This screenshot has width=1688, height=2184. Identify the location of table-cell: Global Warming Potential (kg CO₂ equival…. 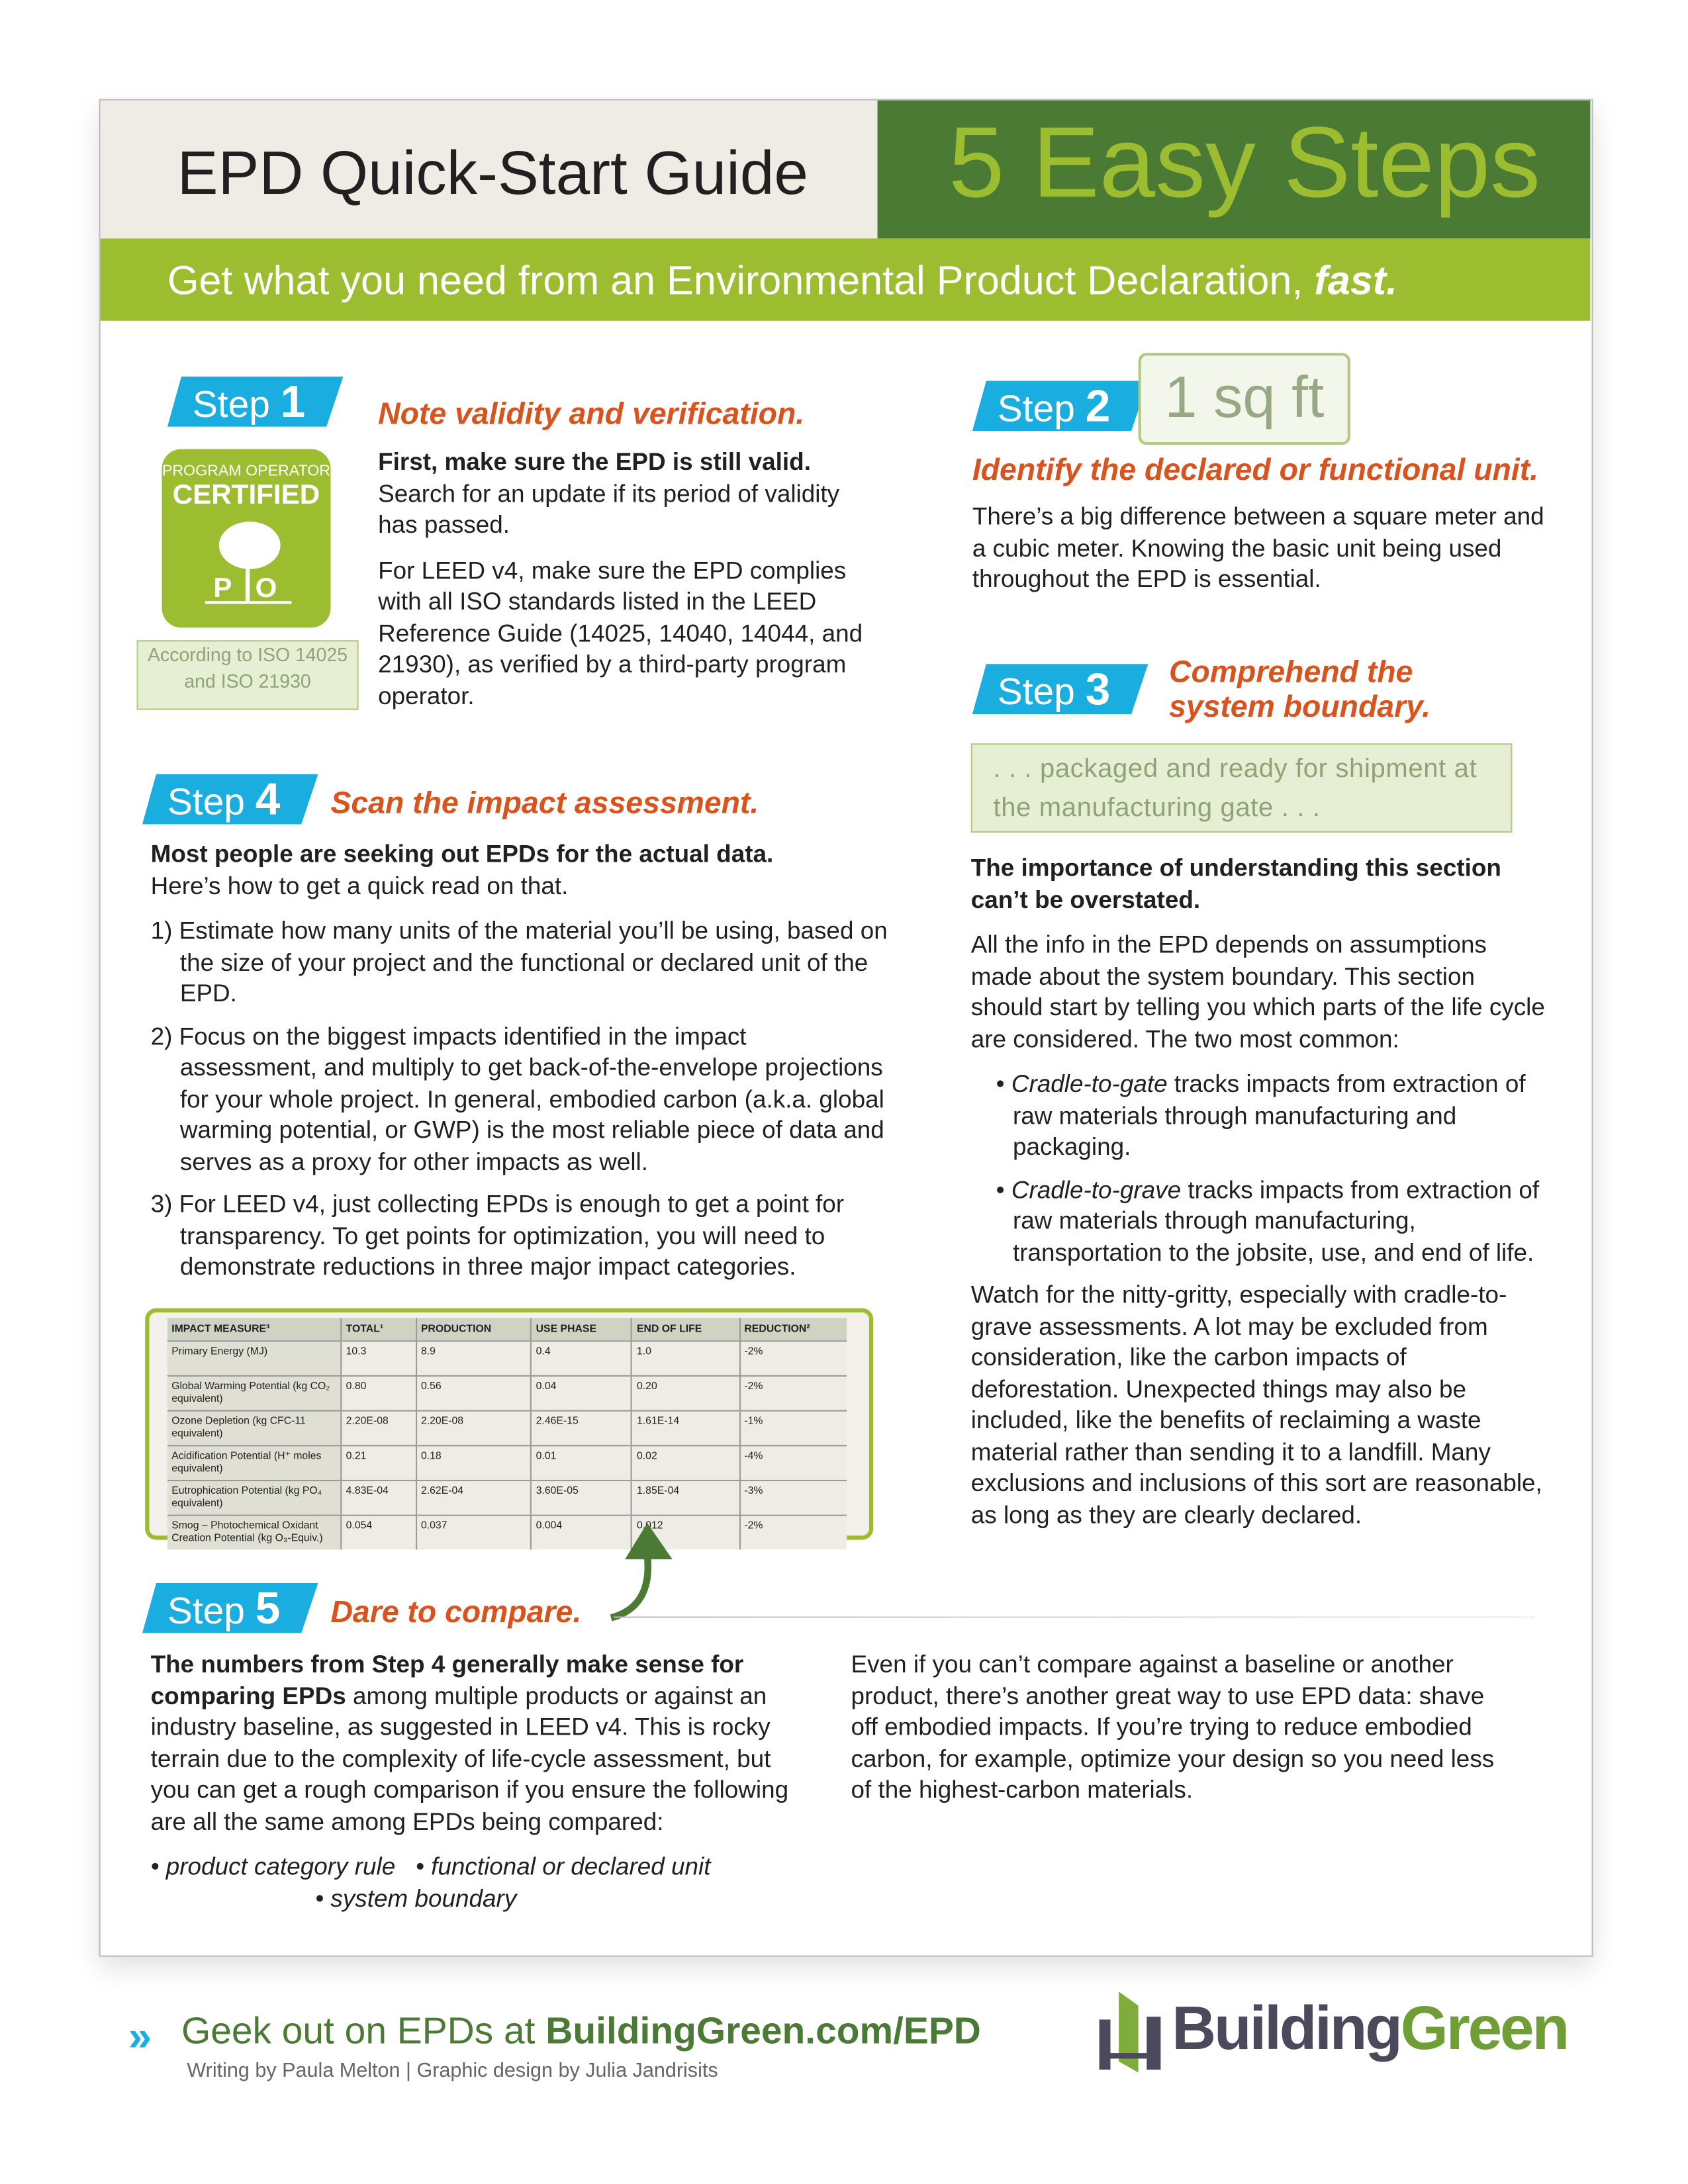
(254, 1392).